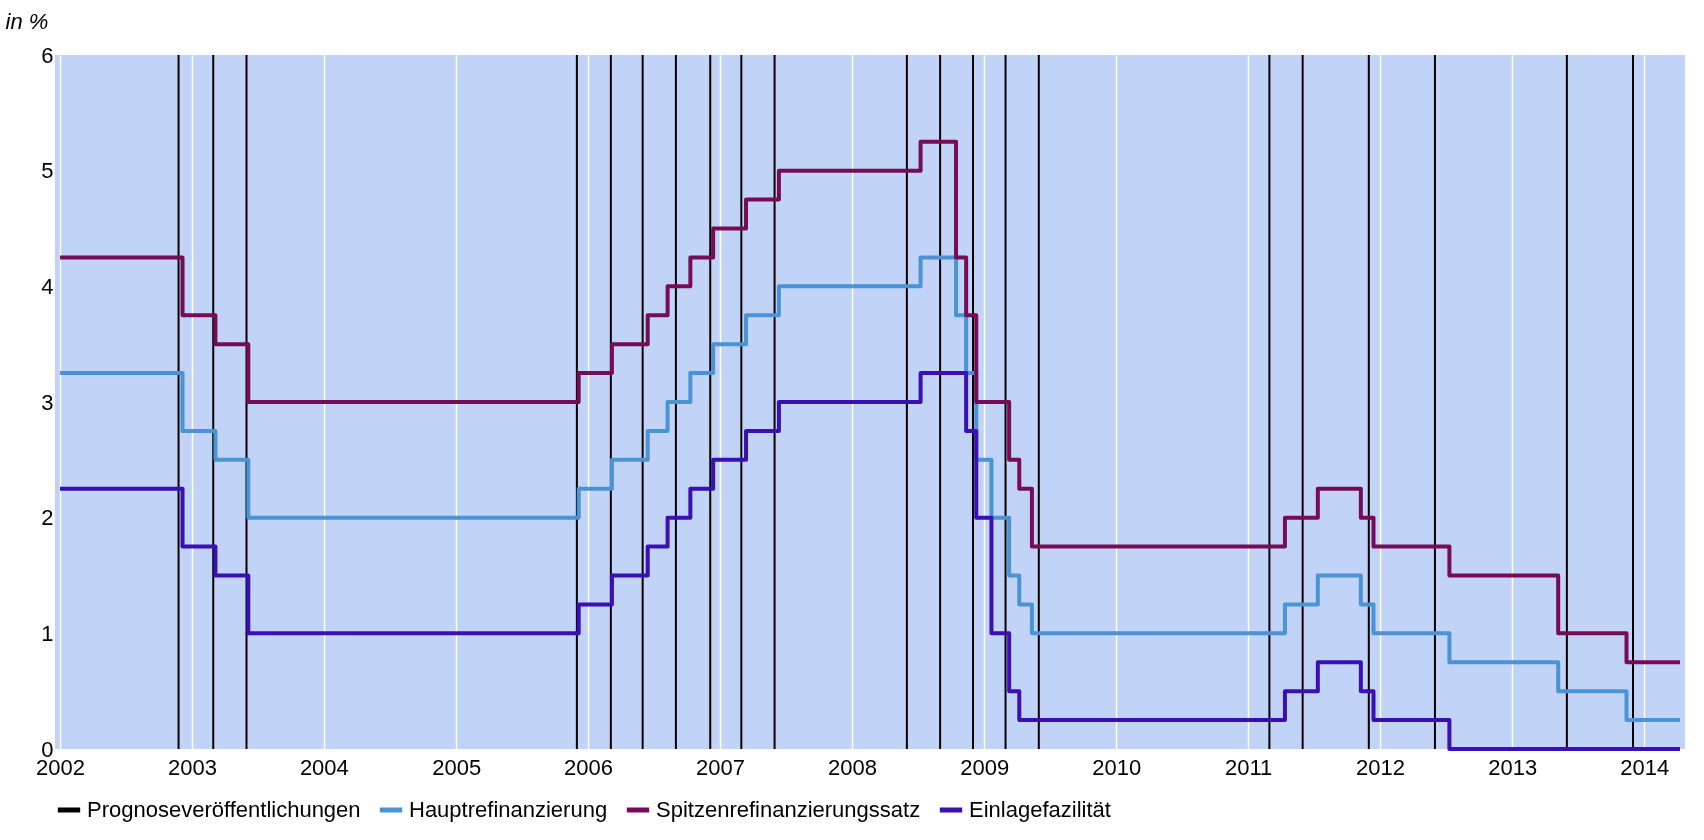  I want to click on x-tick-label: 2009, so click(985, 767).